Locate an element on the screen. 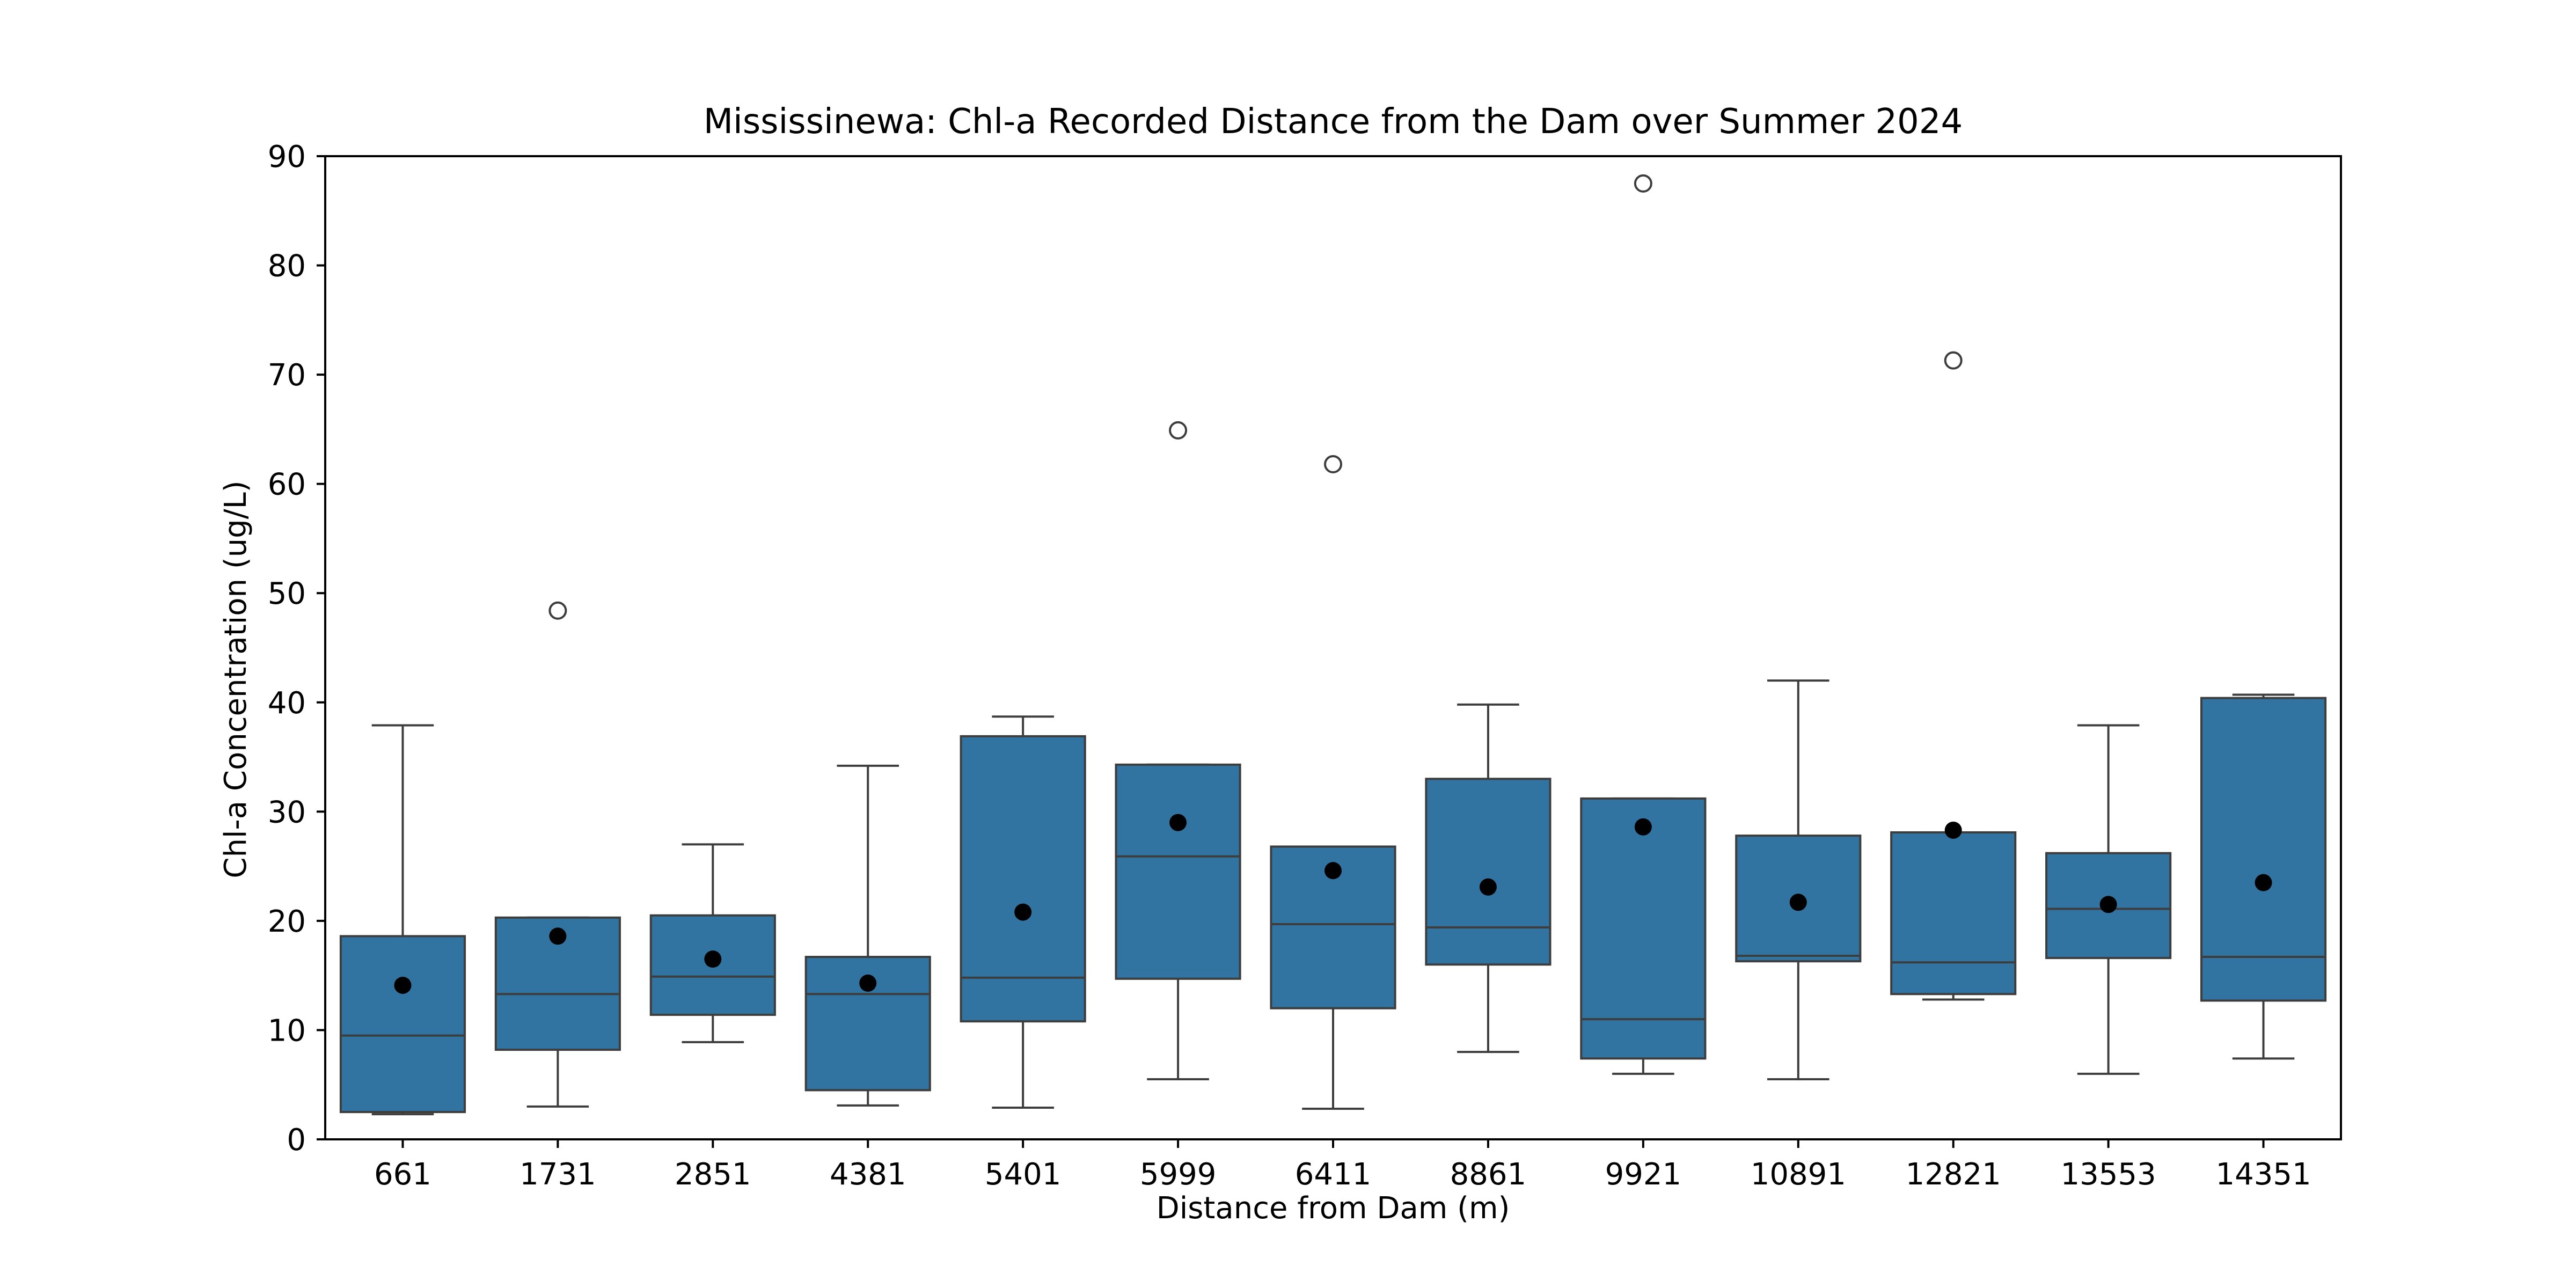 The width and height of the screenshot is (2576, 1288). x-tick-label: 10891 is located at coordinates (1798, 1174).